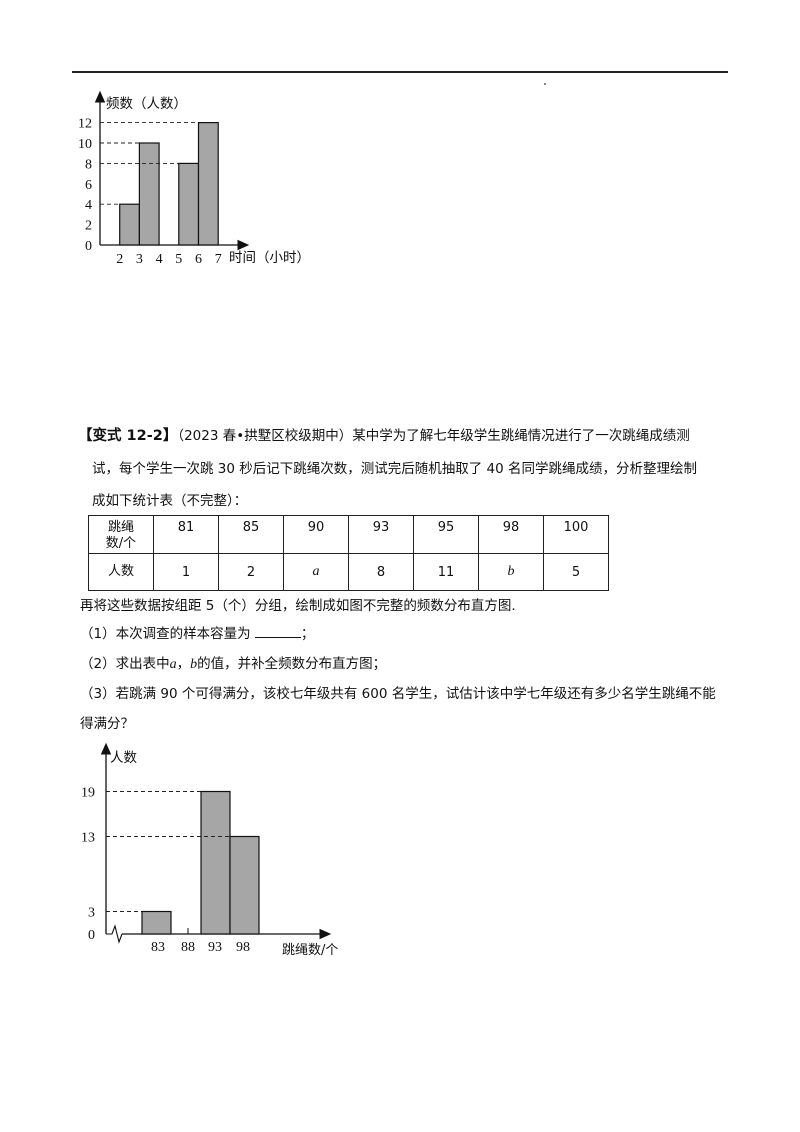  Describe the element at coordinates (88, 205) in the screenshot. I see `y-tick-label: 4` at that location.